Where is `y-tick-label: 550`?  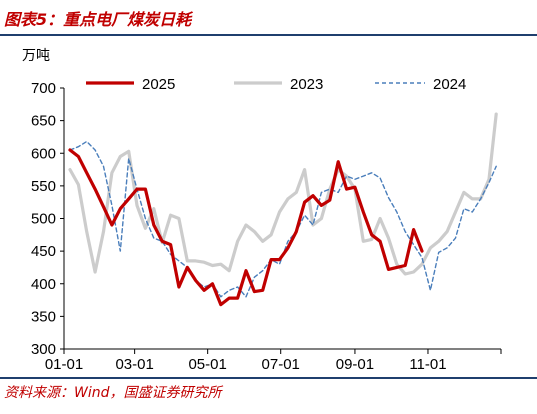
y-tick-label: 550 is located at coordinates (43, 186).